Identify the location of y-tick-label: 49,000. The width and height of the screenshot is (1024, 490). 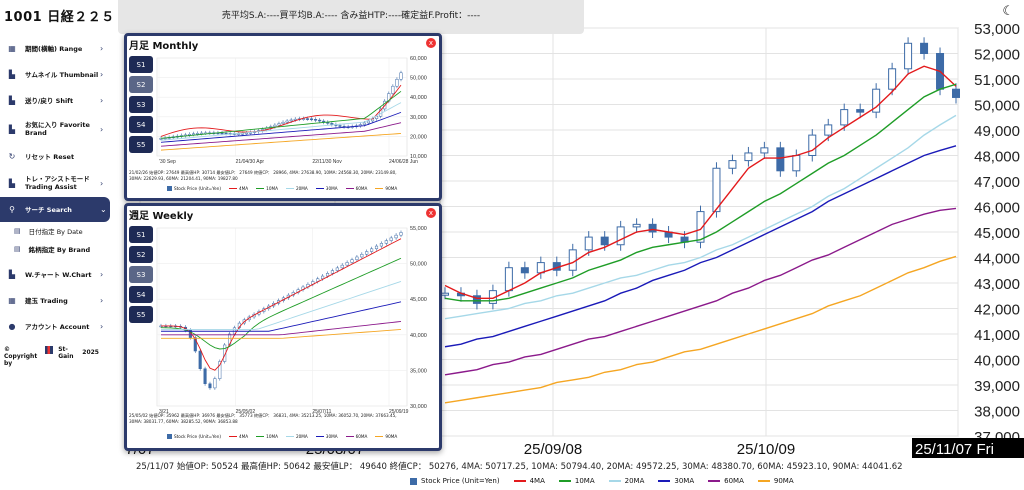
(997, 131).